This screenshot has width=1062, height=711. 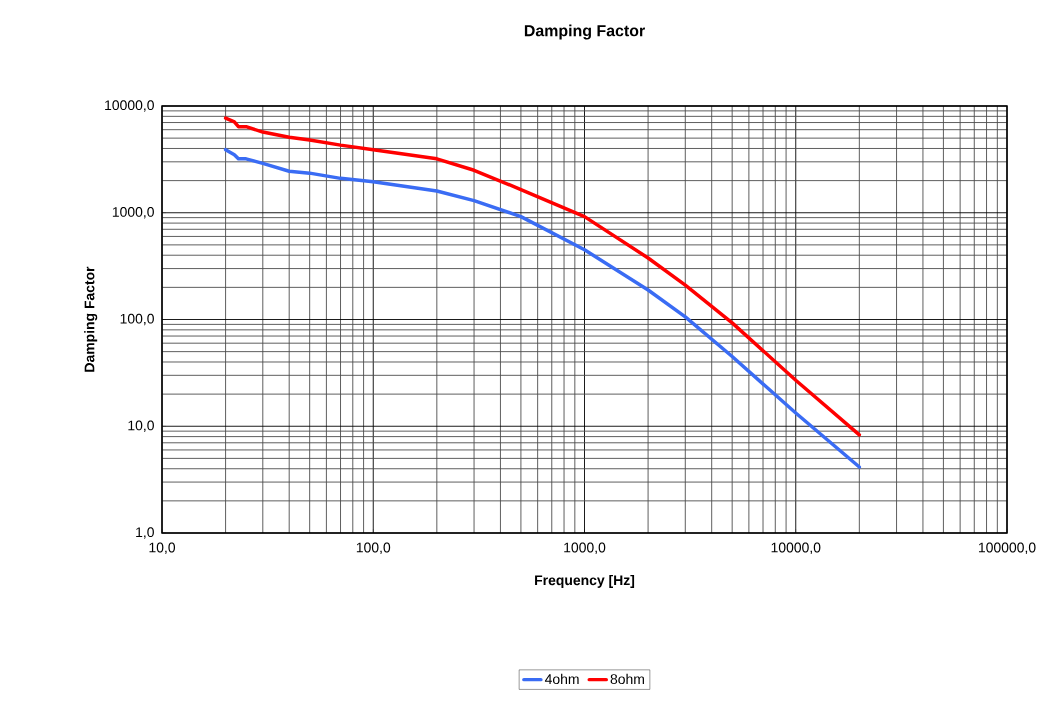 What do you see at coordinates (373, 548) in the screenshot?
I see `x-tick-label: 100,0` at bounding box center [373, 548].